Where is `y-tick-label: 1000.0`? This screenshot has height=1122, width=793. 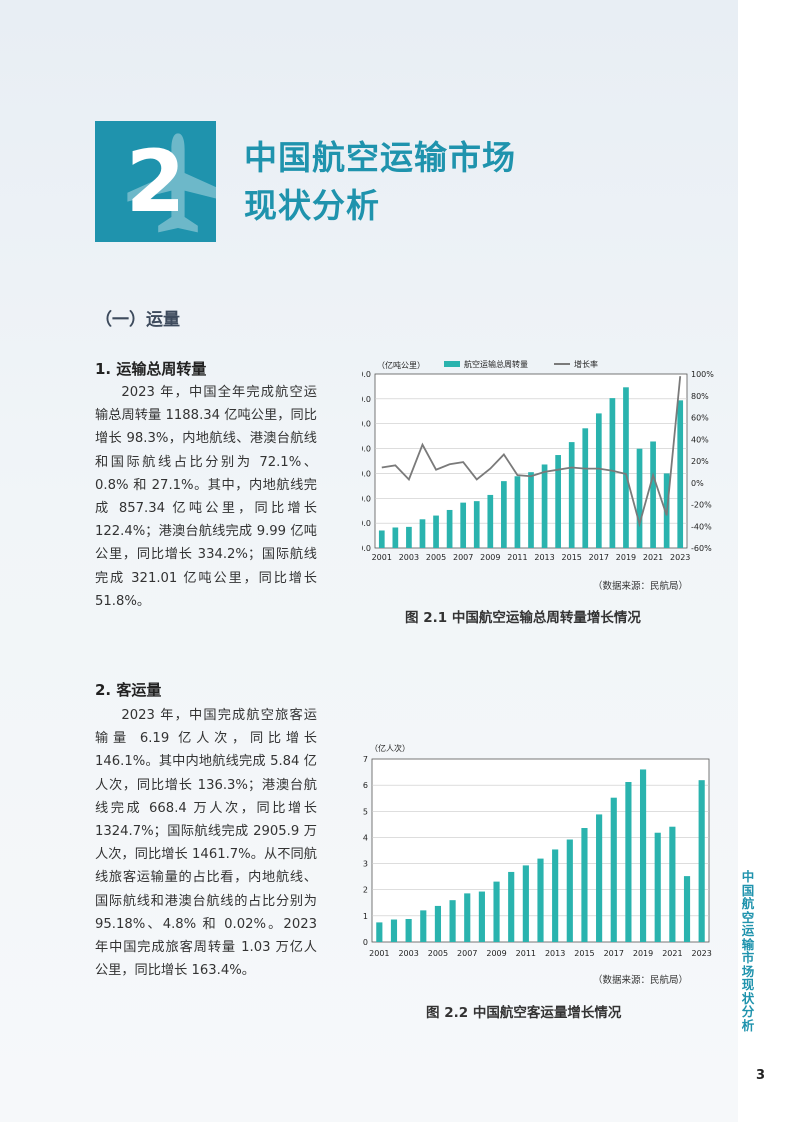 y-tick-label: 1000.0 is located at coordinates (366, 424).